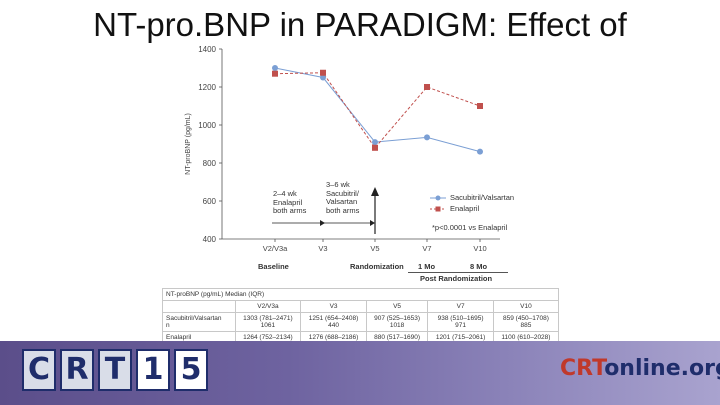 The width and height of the screenshot is (720, 405). What do you see at coordinates (397, 325) in the screenshot?
I see `cell-n: 1018` at bounding box center [397, 325].